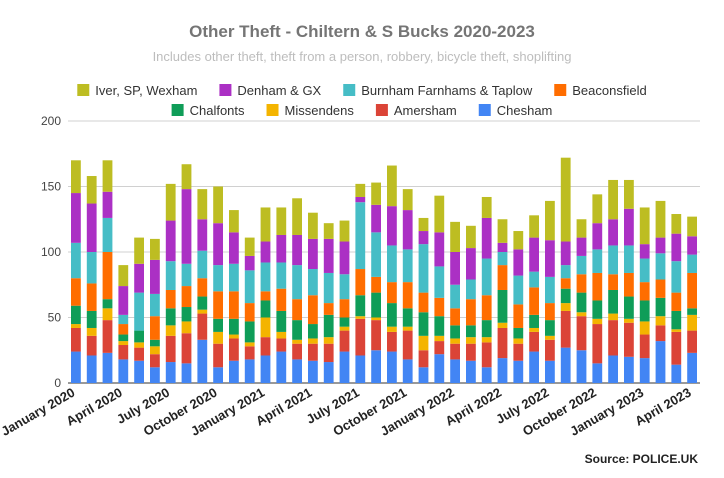  I want to click on legend-label: Chalfonts, so click(217, 110).